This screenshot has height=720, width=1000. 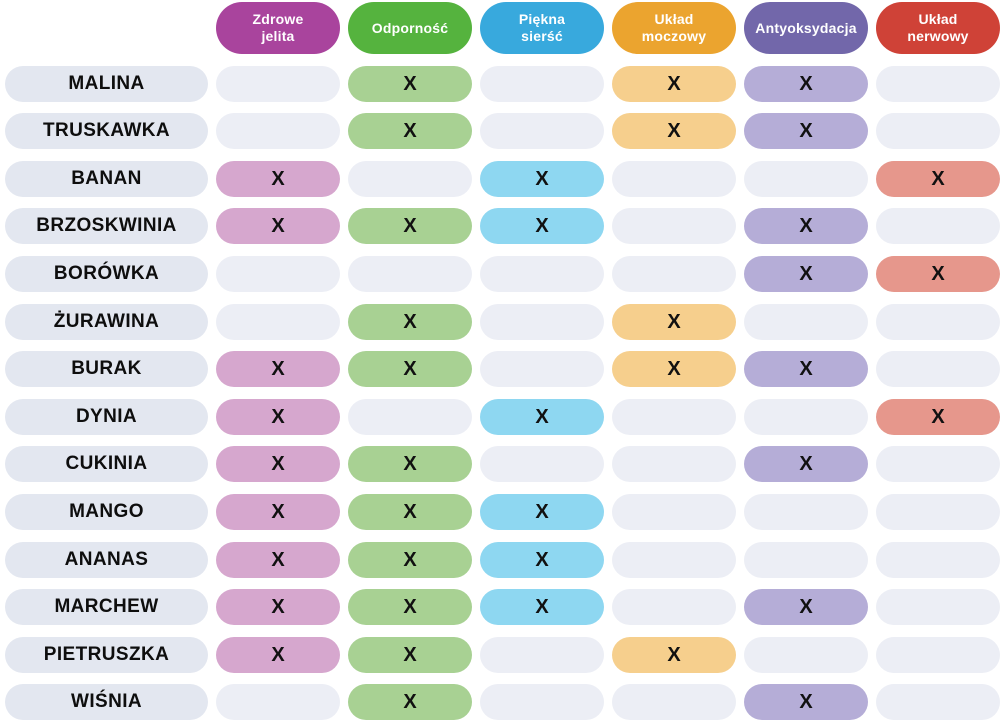 I want to click on column-header-label: Piękna, so click(x=542, y=19).